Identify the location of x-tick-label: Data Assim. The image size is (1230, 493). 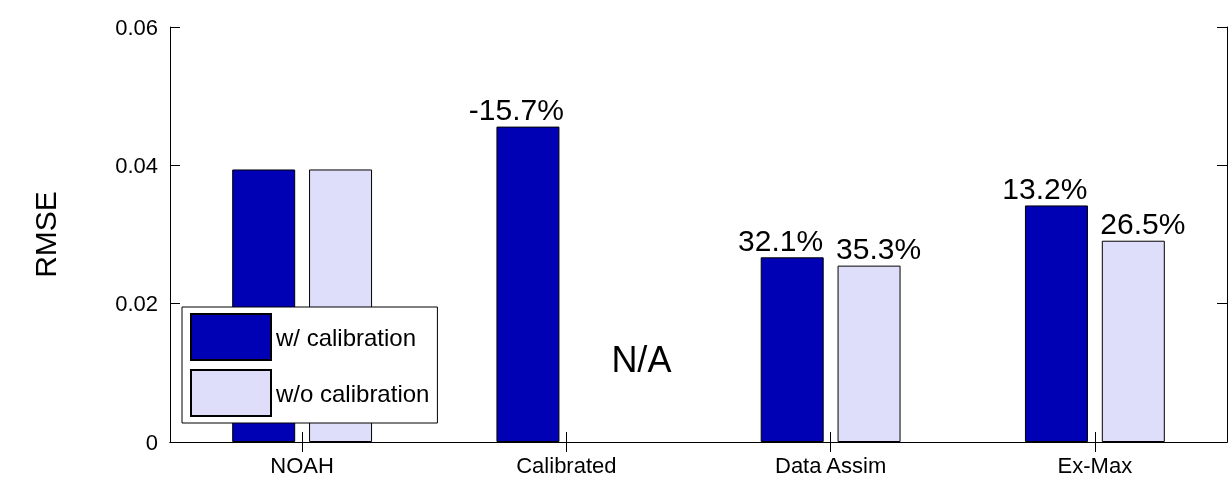
(830, 465).